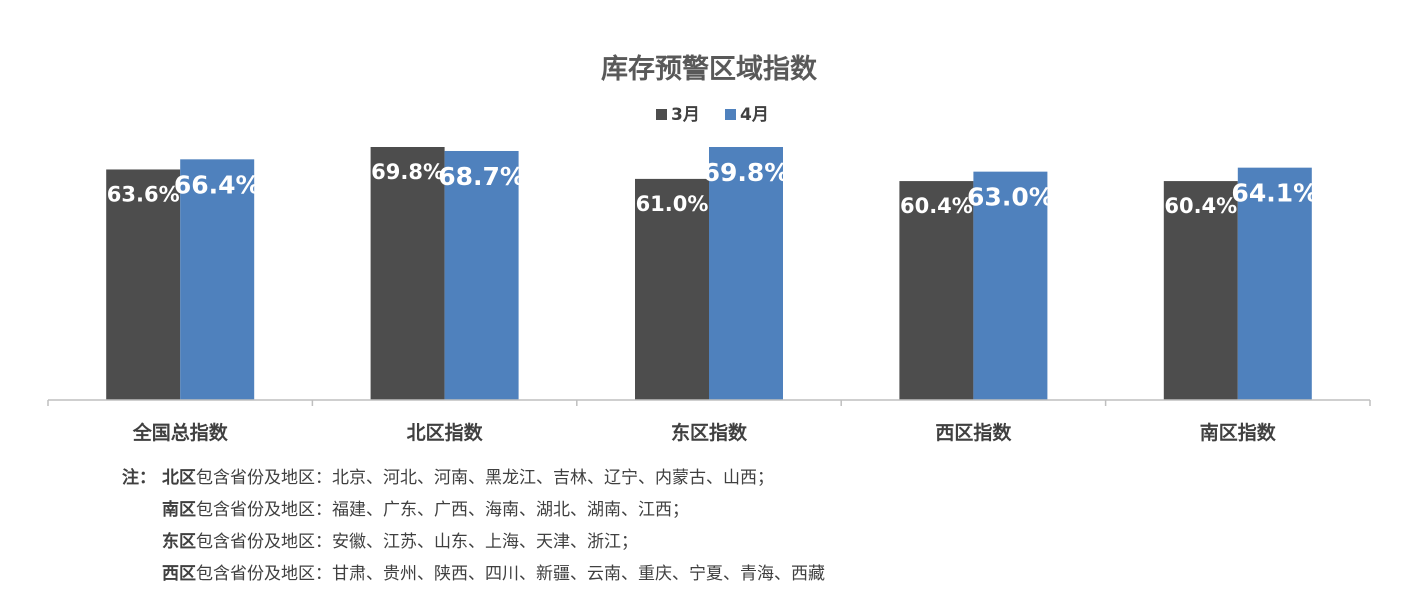  Describe the element at coordinates (139, 478) in the screenshot. I see `note-prefix: 注：` at that location.